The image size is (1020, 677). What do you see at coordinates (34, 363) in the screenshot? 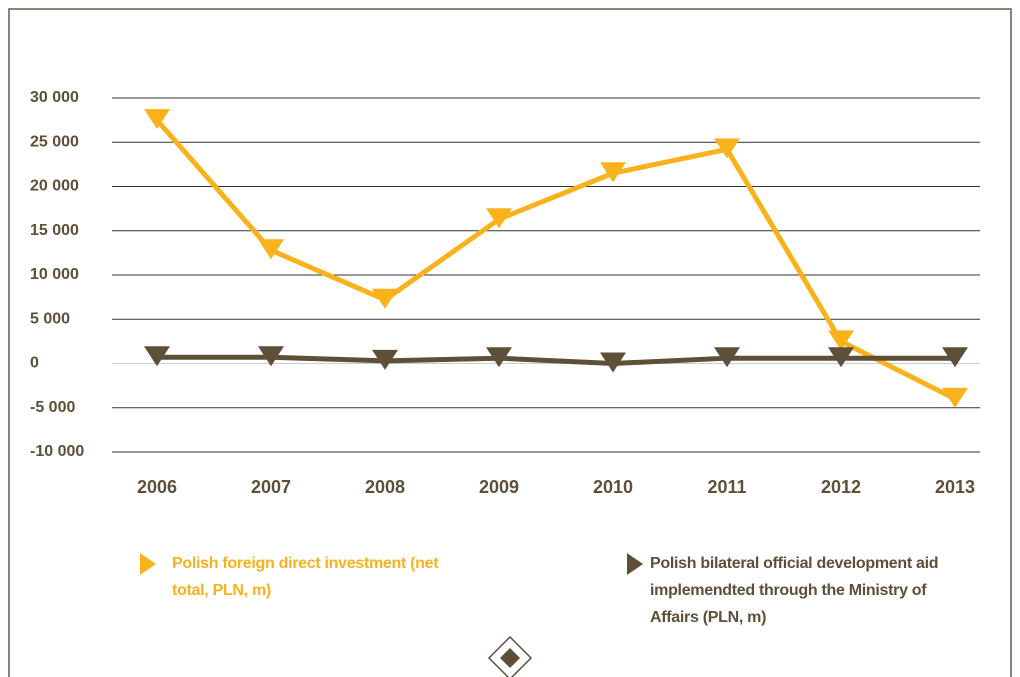
I see `y-tick-label: 0` at bounding box center [34, 363].